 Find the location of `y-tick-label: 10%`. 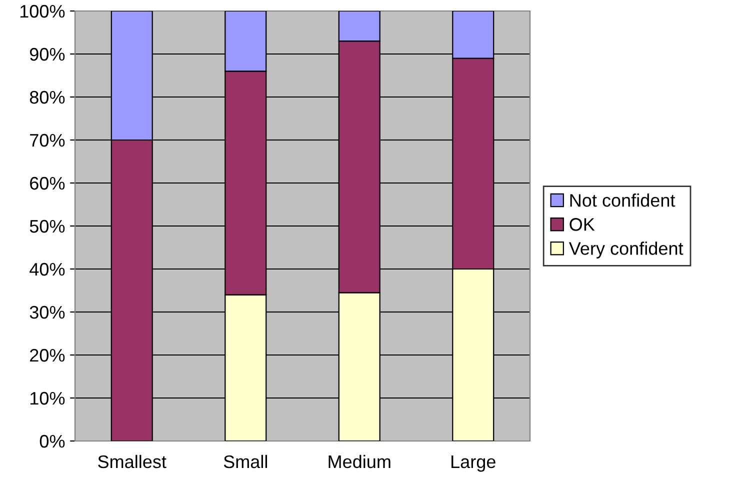

y-tick-label: 10% is located at coordinates (47, 398).